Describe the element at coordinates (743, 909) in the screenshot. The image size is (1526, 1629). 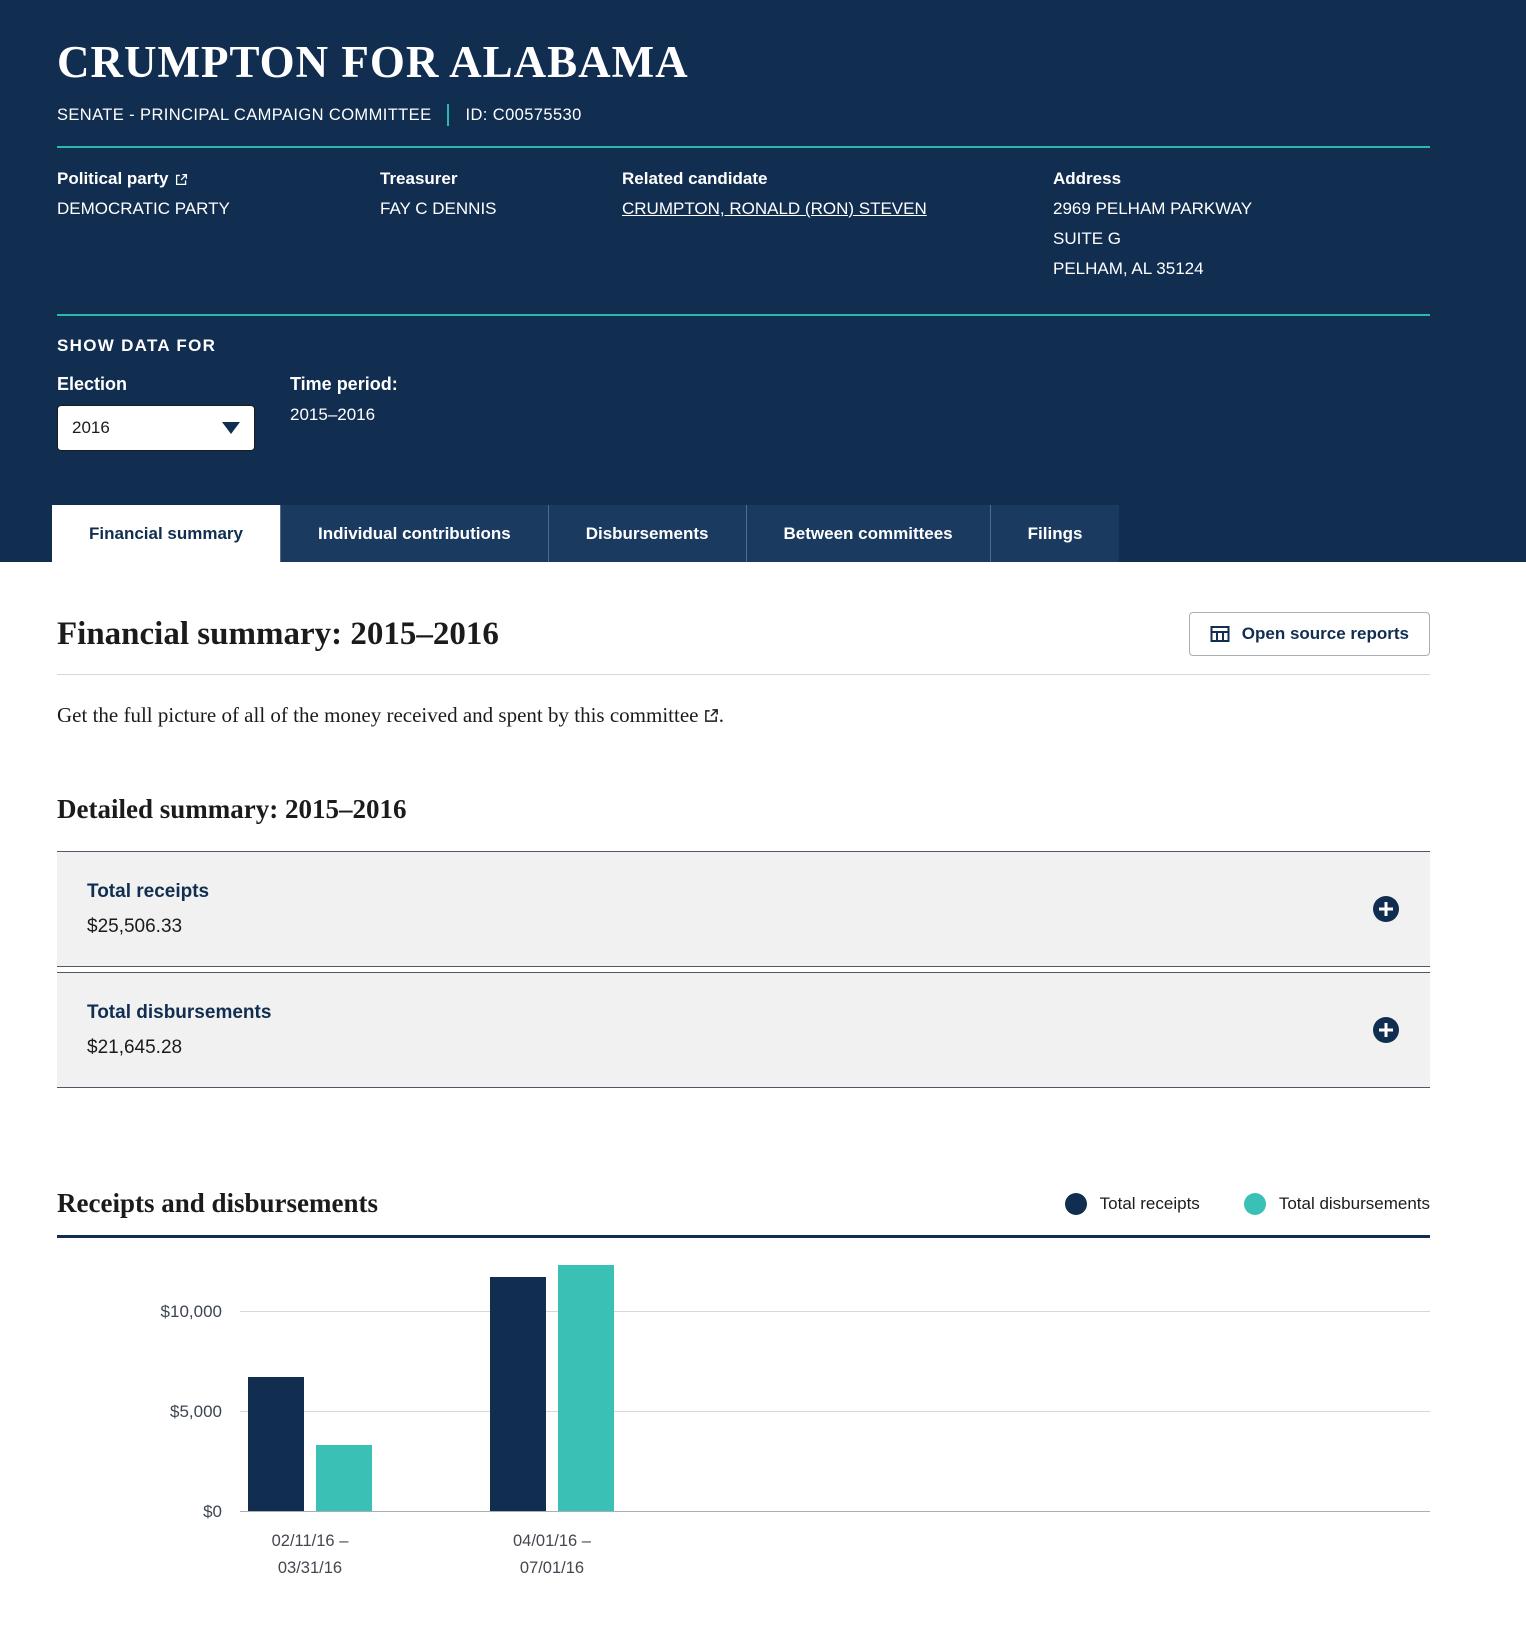
I see `total-receipts-accordion: Total receipts $25,506.33` at that location.